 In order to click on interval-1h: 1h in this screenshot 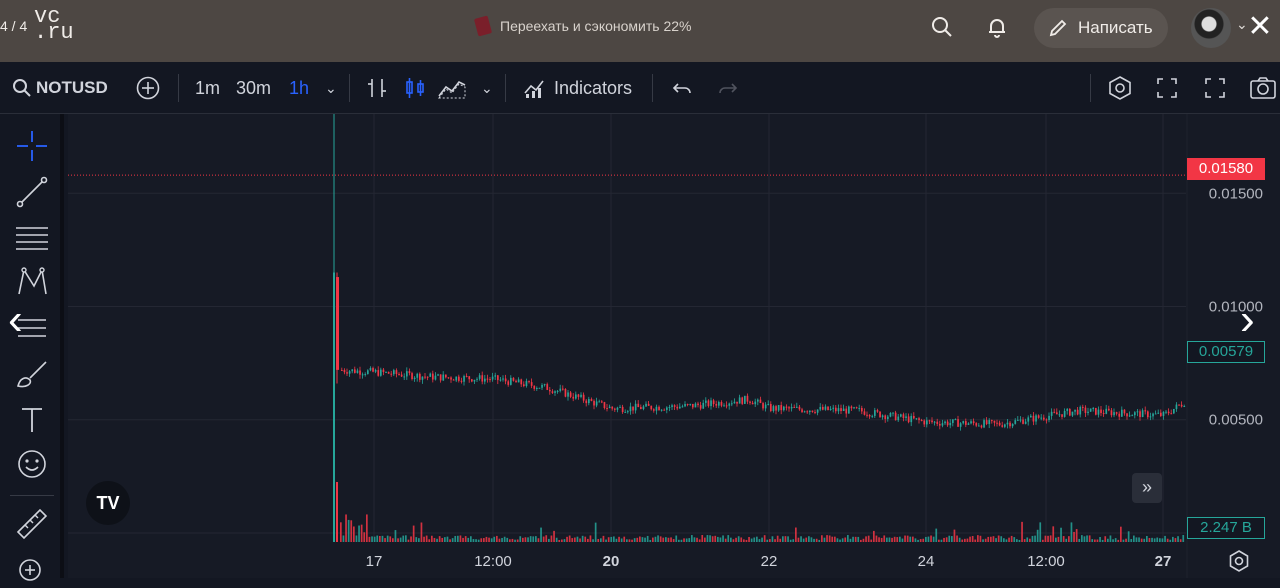, I will do `click(299, 87)`.